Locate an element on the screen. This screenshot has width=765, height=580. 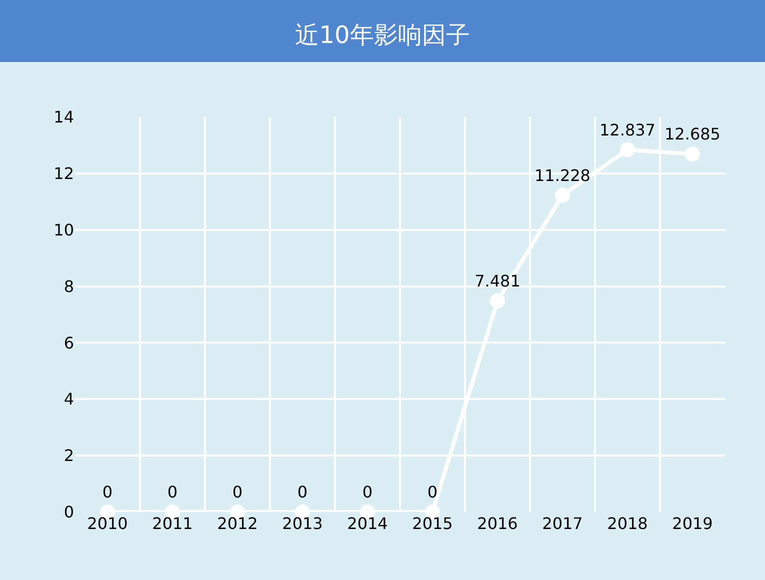
y-tick-label: 0 is located at coordinates (69, 512).